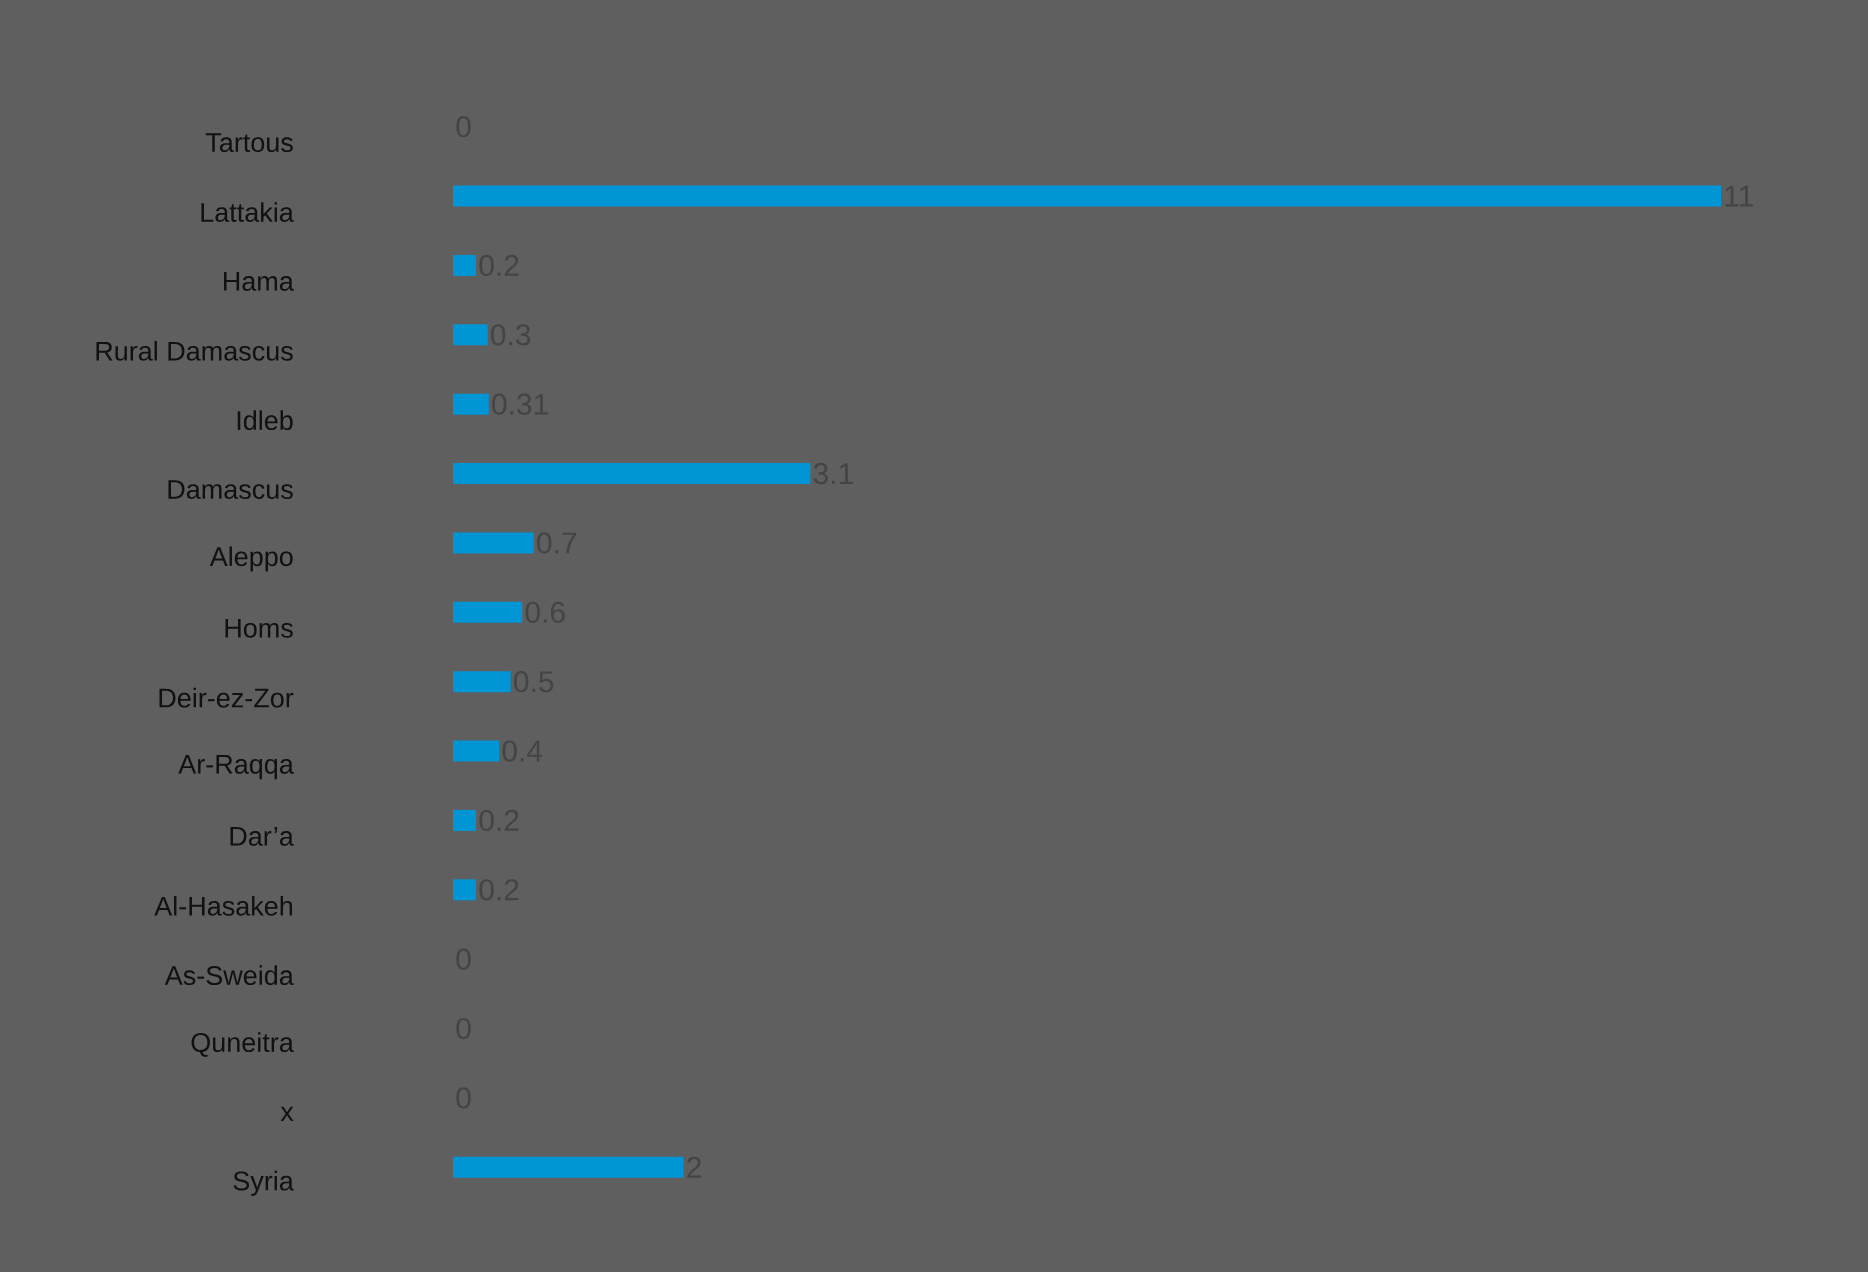  Describe the element at coordinates (223, 905) in the screenshot. I see `y-tick-label: Al-Hasakeh` at that location.